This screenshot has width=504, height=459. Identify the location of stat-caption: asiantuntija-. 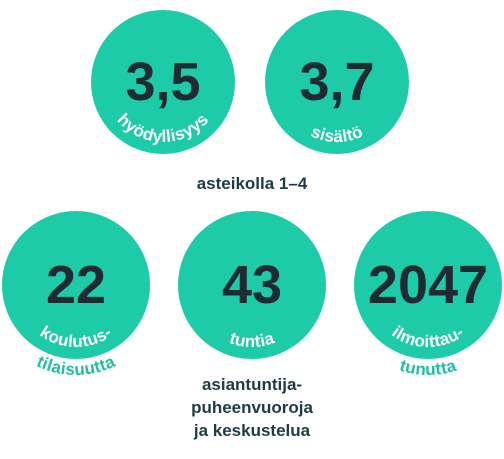
(252, 384).